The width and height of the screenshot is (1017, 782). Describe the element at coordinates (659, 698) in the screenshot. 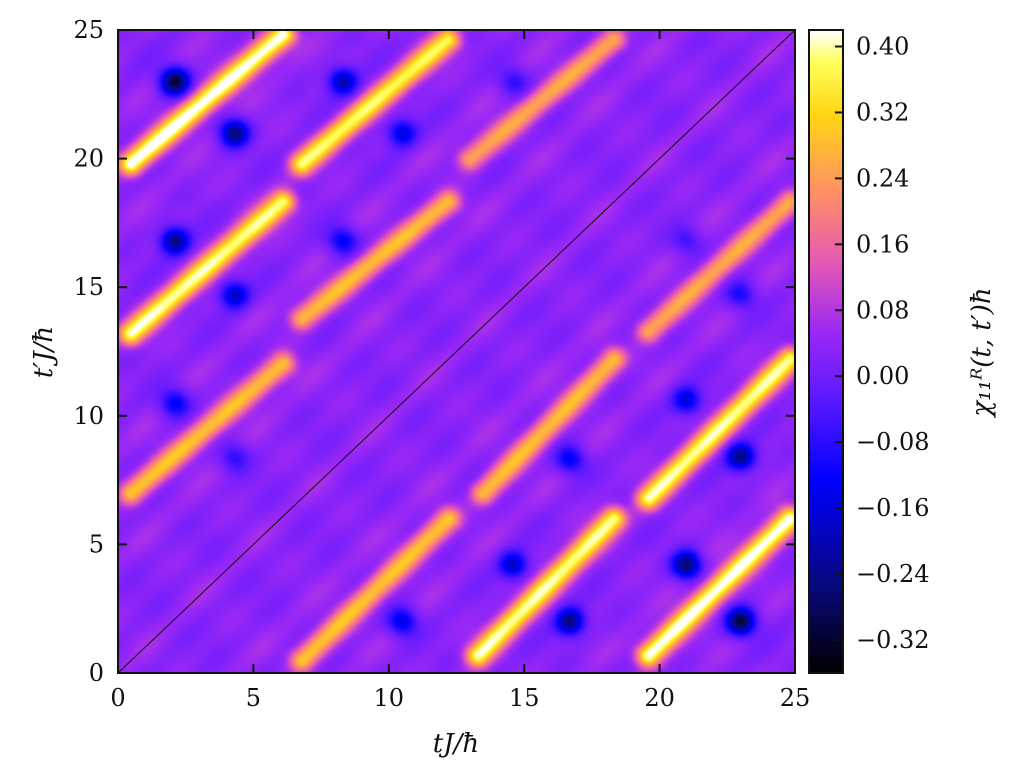

I see `x-tick-label: 20` at that location.